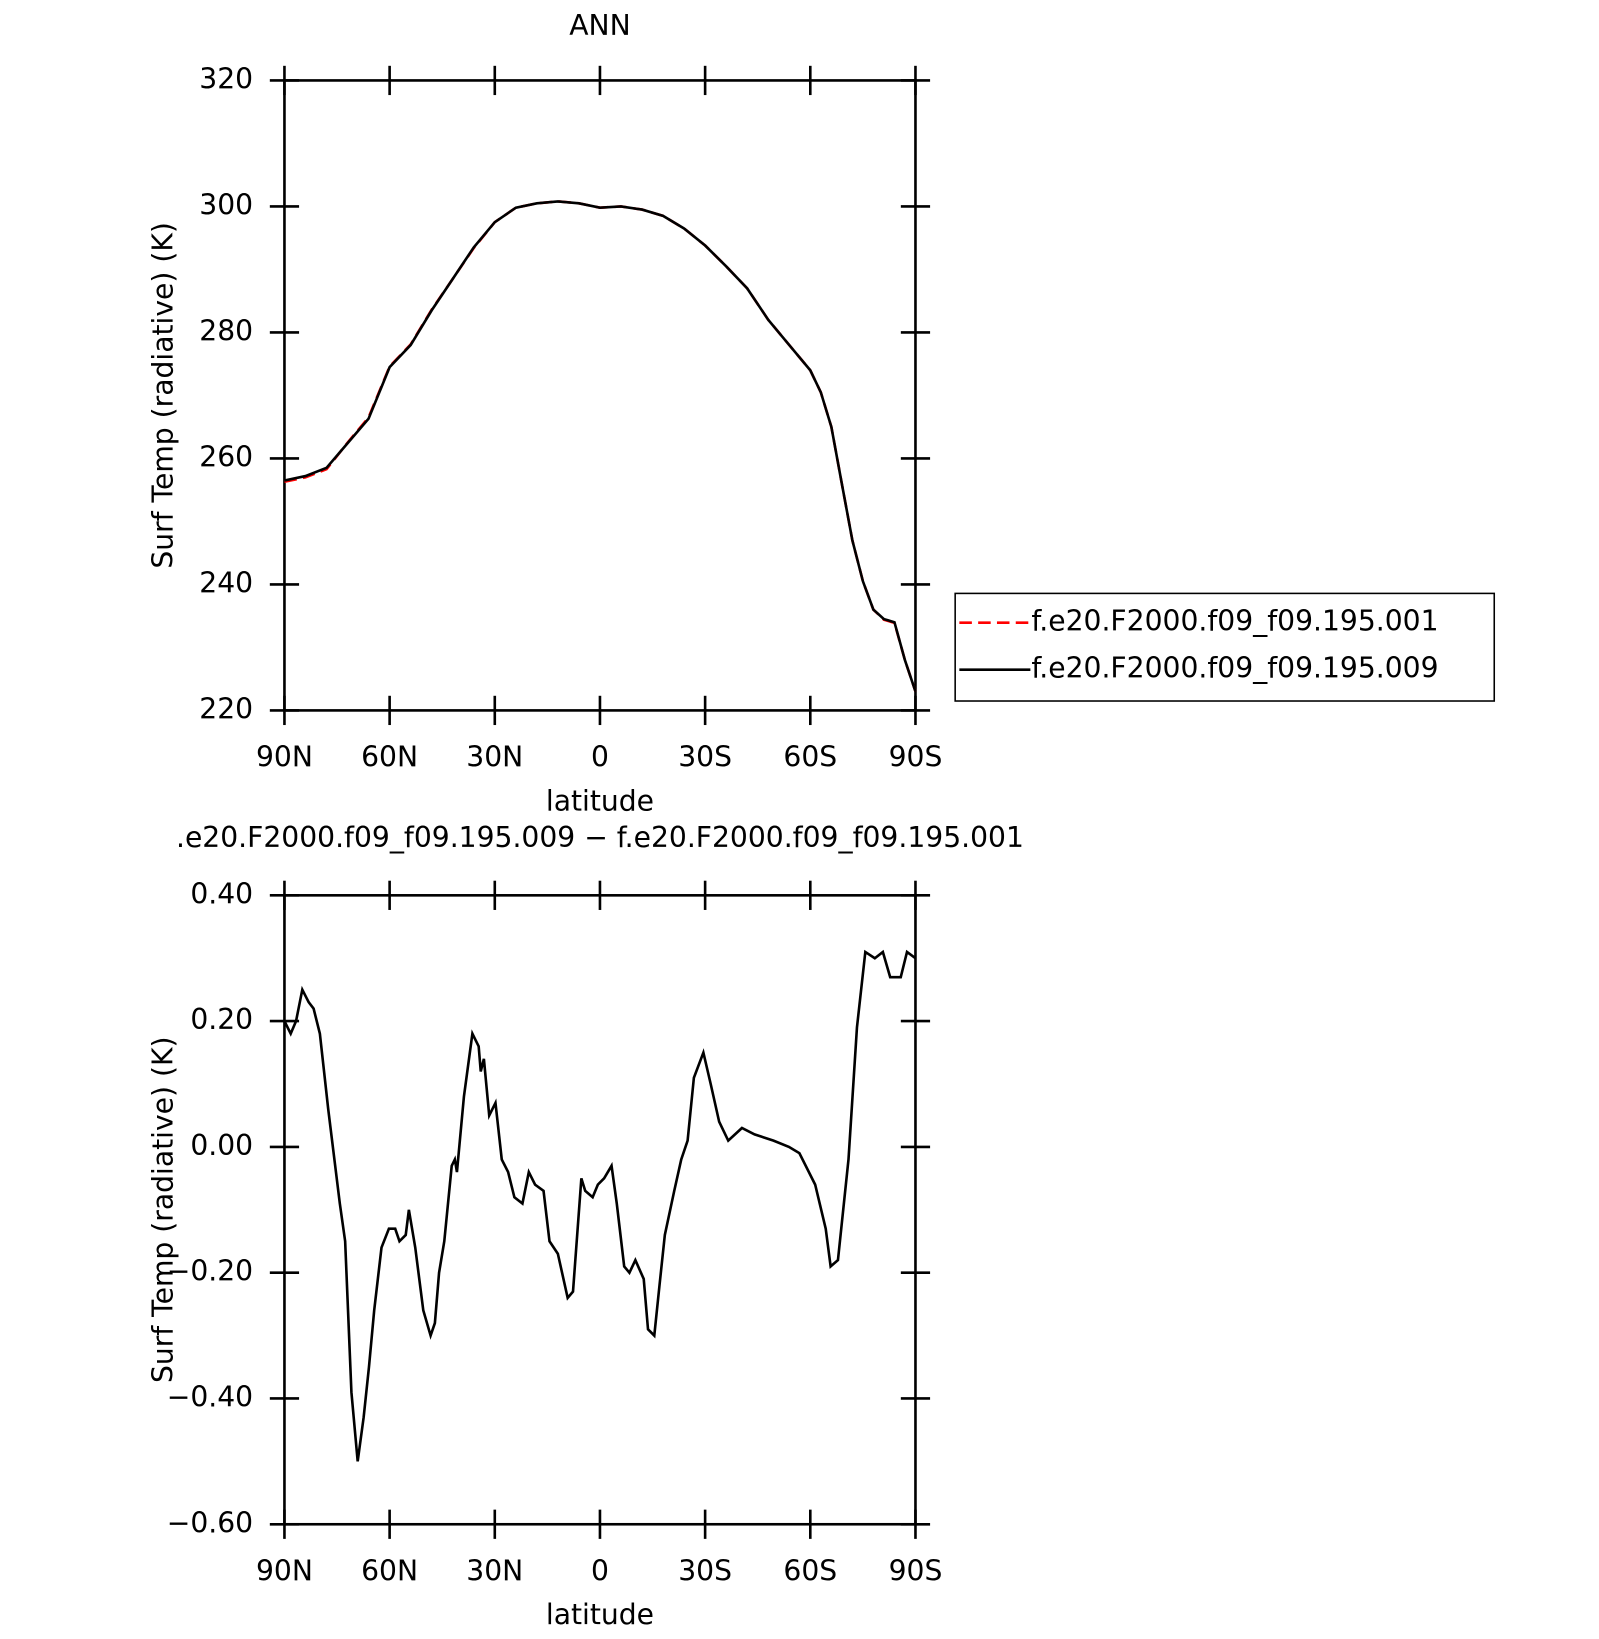  What do you see at coordinates (226, 456) in the screenshot?
I see `y-tick-label: 260` at bounding box center [226, 456].